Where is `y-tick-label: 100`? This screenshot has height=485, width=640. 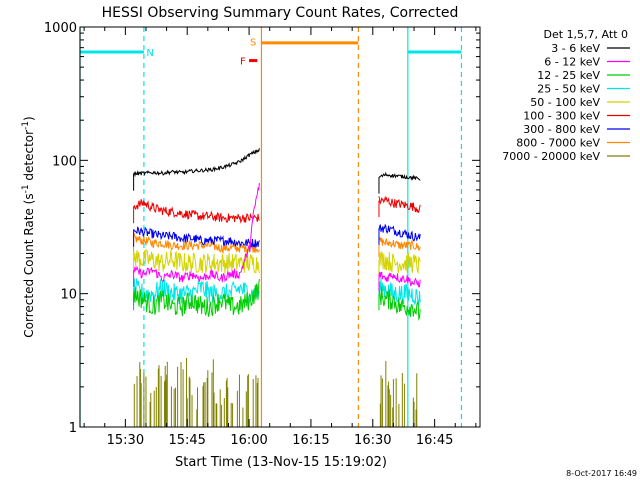 y-tick-label: 100 is located at coordinates (64, 161).